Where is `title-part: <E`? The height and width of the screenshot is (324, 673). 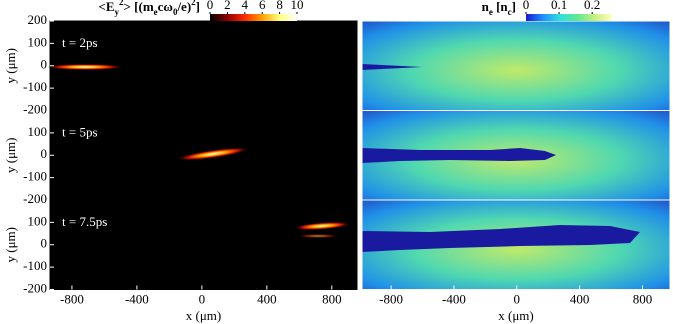 title-part: <E is located at coordinates (106, 7).